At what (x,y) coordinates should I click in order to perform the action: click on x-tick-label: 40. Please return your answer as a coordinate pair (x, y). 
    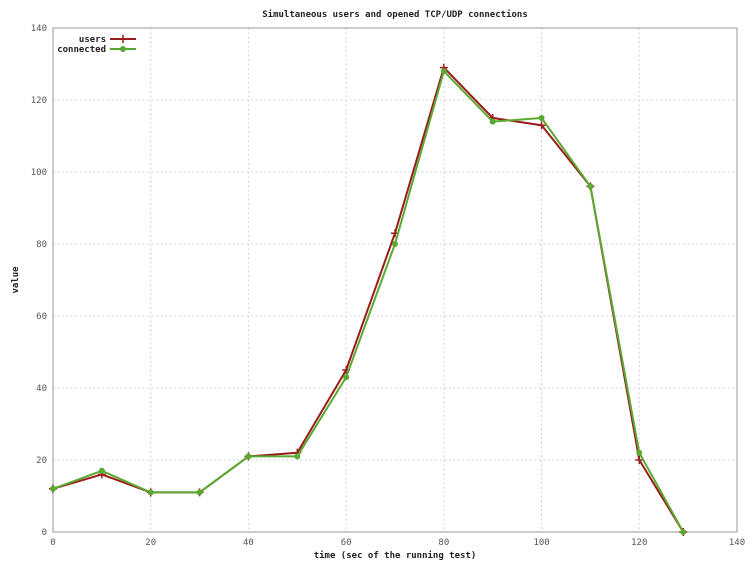
    Looking at the image, I should click on (248, 543).